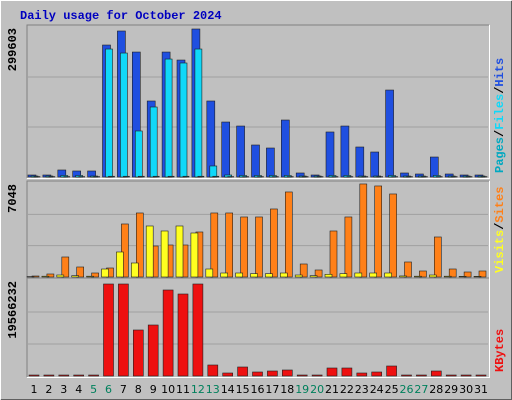  I want to click on x-tick-label: 1, so click(34, 389).